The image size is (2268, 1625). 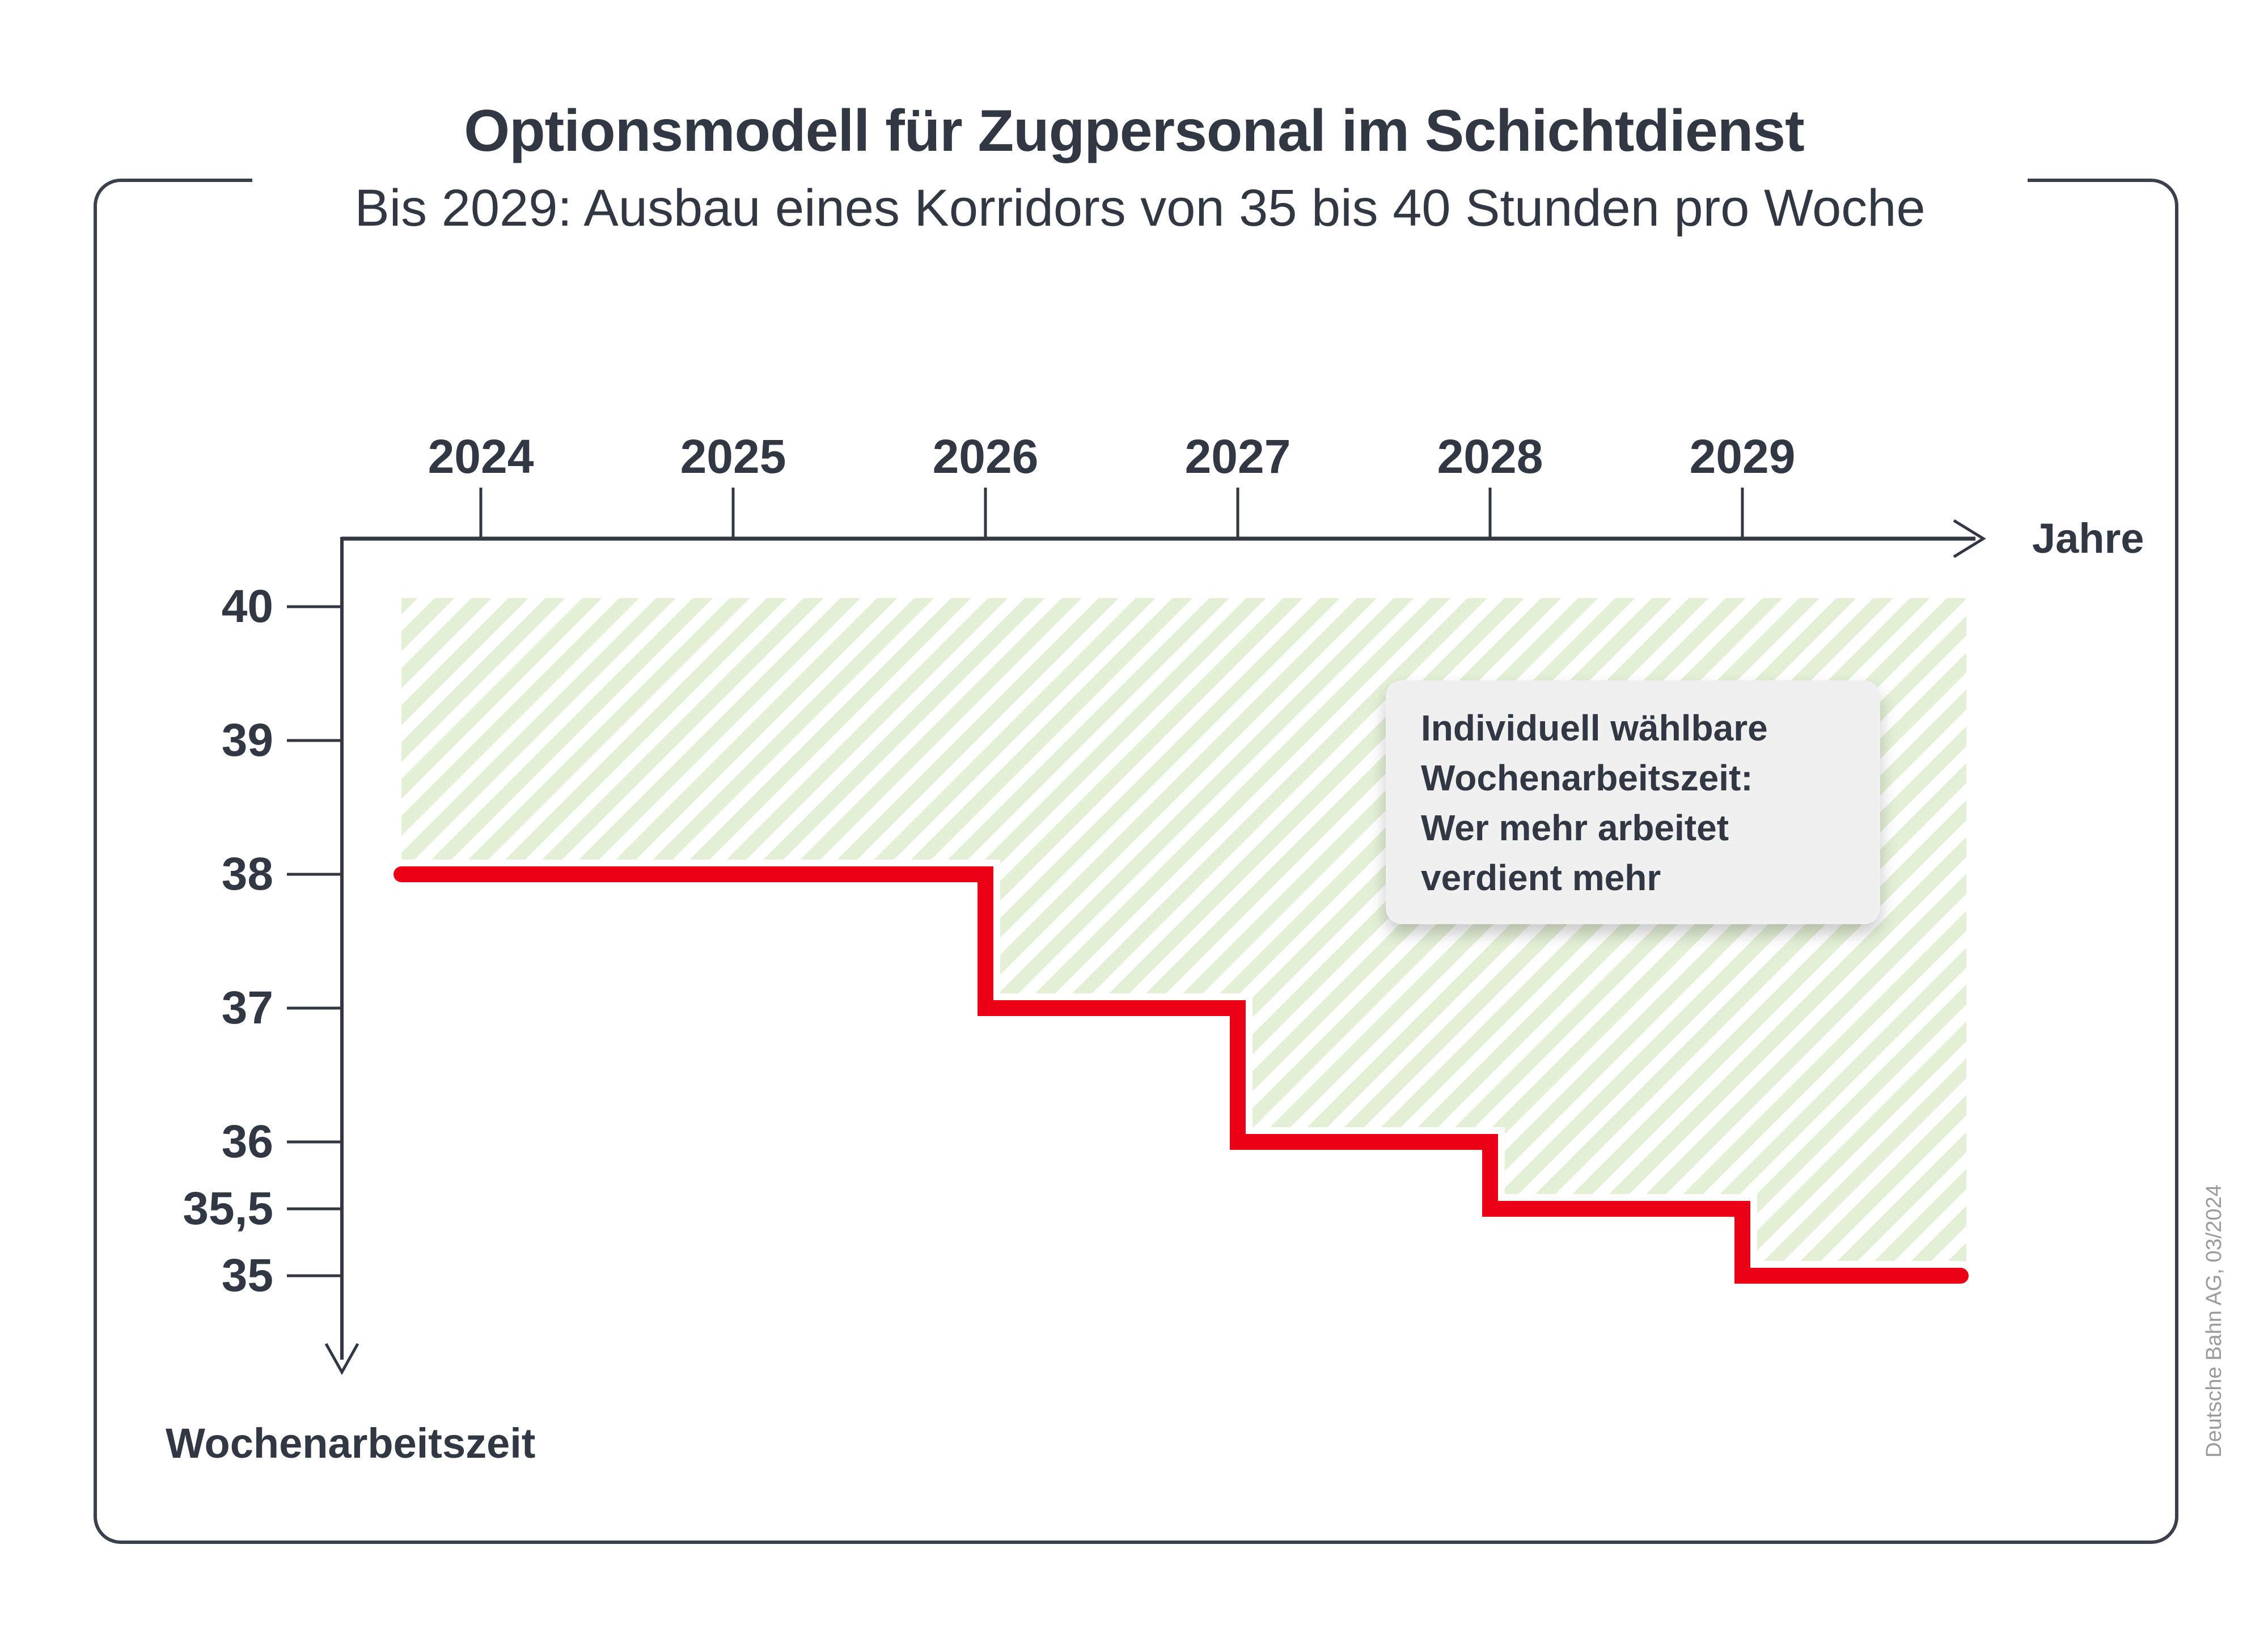 What do you see at coordinates (247, 740) in the screenshot?
I see `y-tick-label: 39` at bounding box center [247, 740].